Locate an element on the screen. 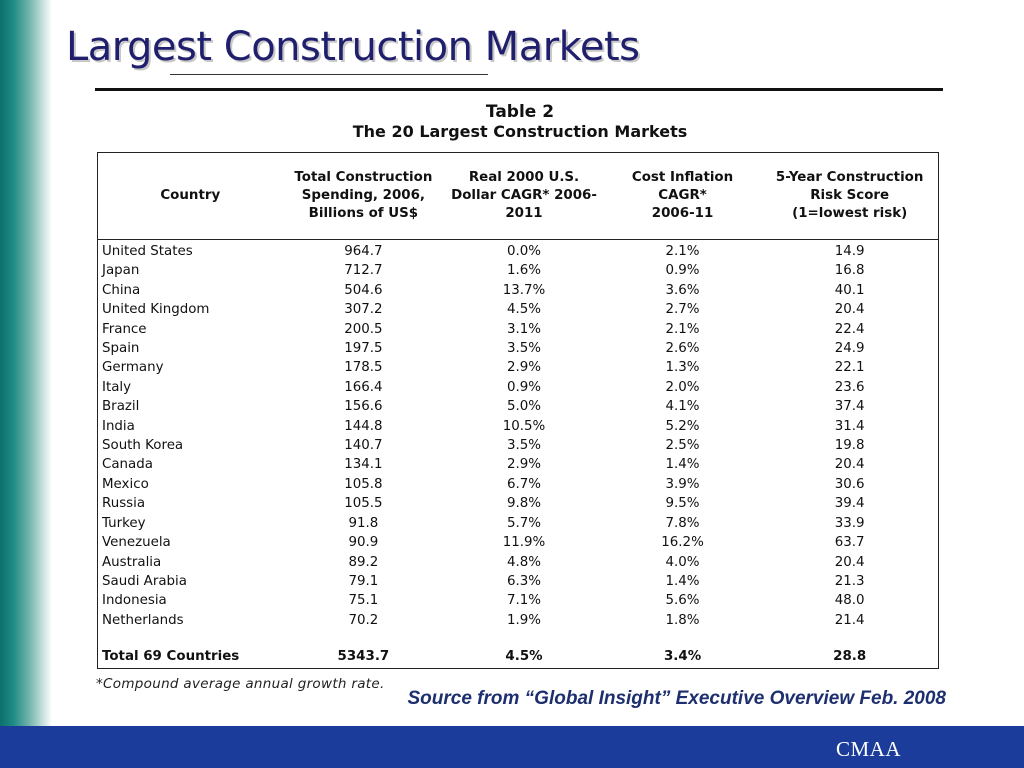 The width and height of the screenshot is (1024, 768). cell-spending: 197.5 is located at coordinates (363, 349).